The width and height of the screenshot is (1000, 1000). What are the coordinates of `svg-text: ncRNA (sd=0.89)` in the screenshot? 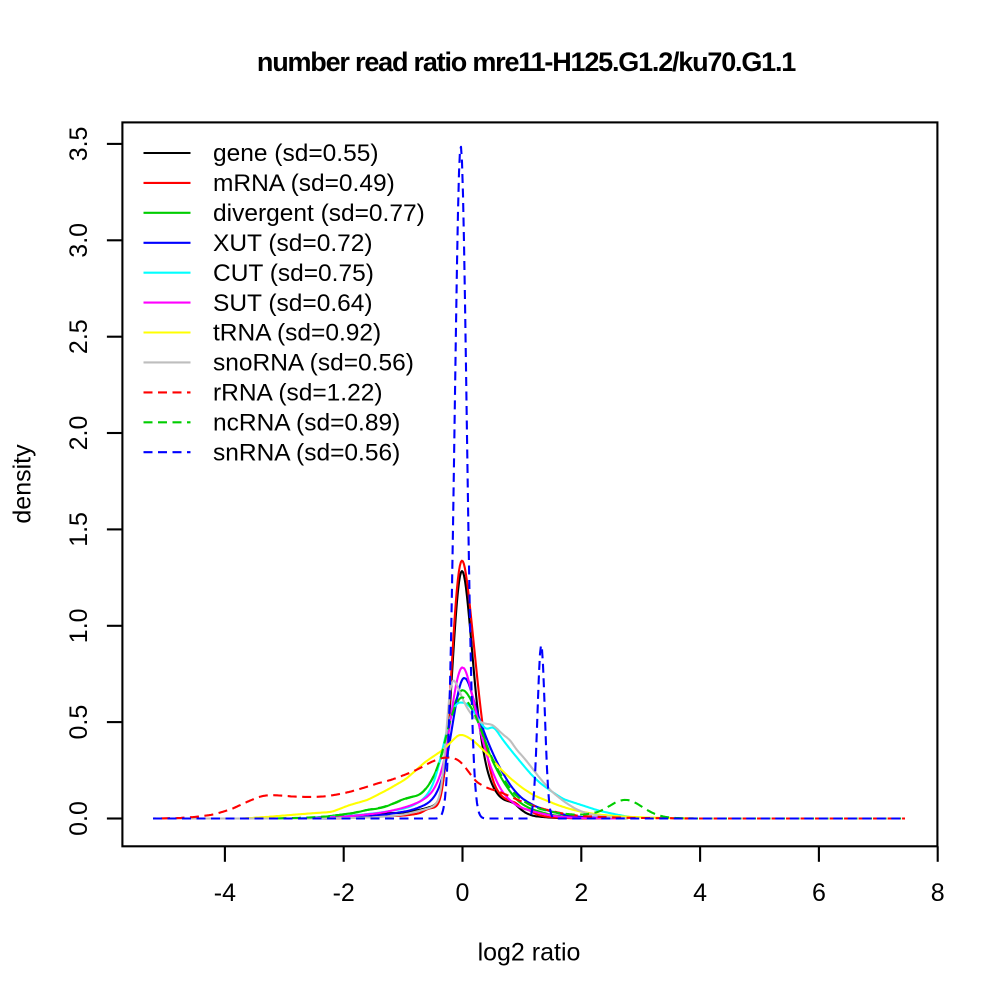 It's located at (306, 423).